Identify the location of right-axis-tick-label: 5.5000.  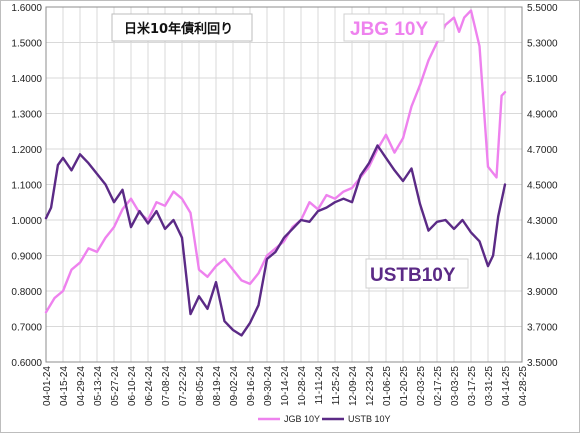
(542, 8).